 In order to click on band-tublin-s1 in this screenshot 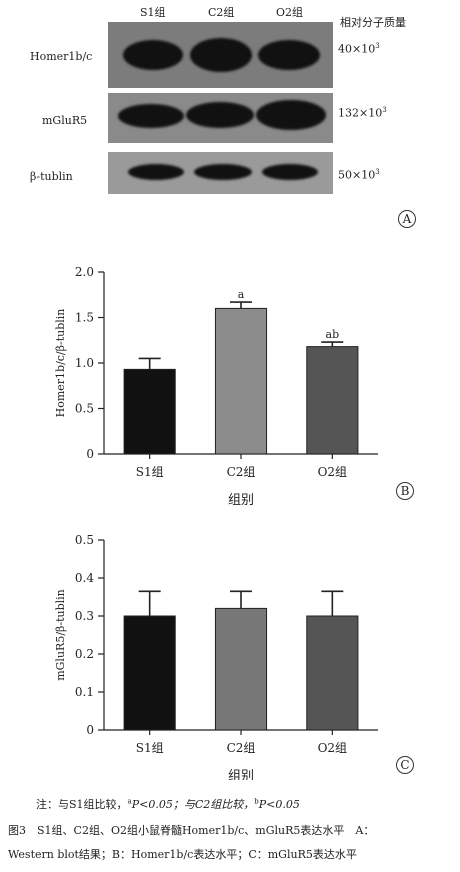, I will do `click(156, 172)`.